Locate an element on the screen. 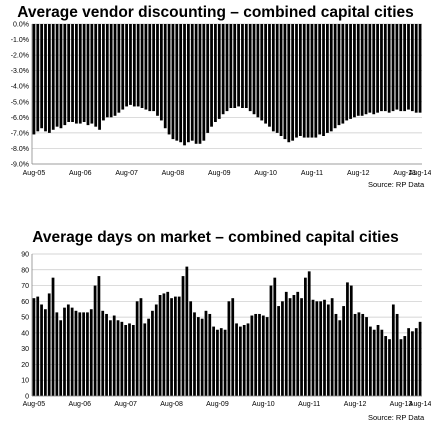  dom-x-tick-label: Aug-11 is located at coordinates (309, 404).